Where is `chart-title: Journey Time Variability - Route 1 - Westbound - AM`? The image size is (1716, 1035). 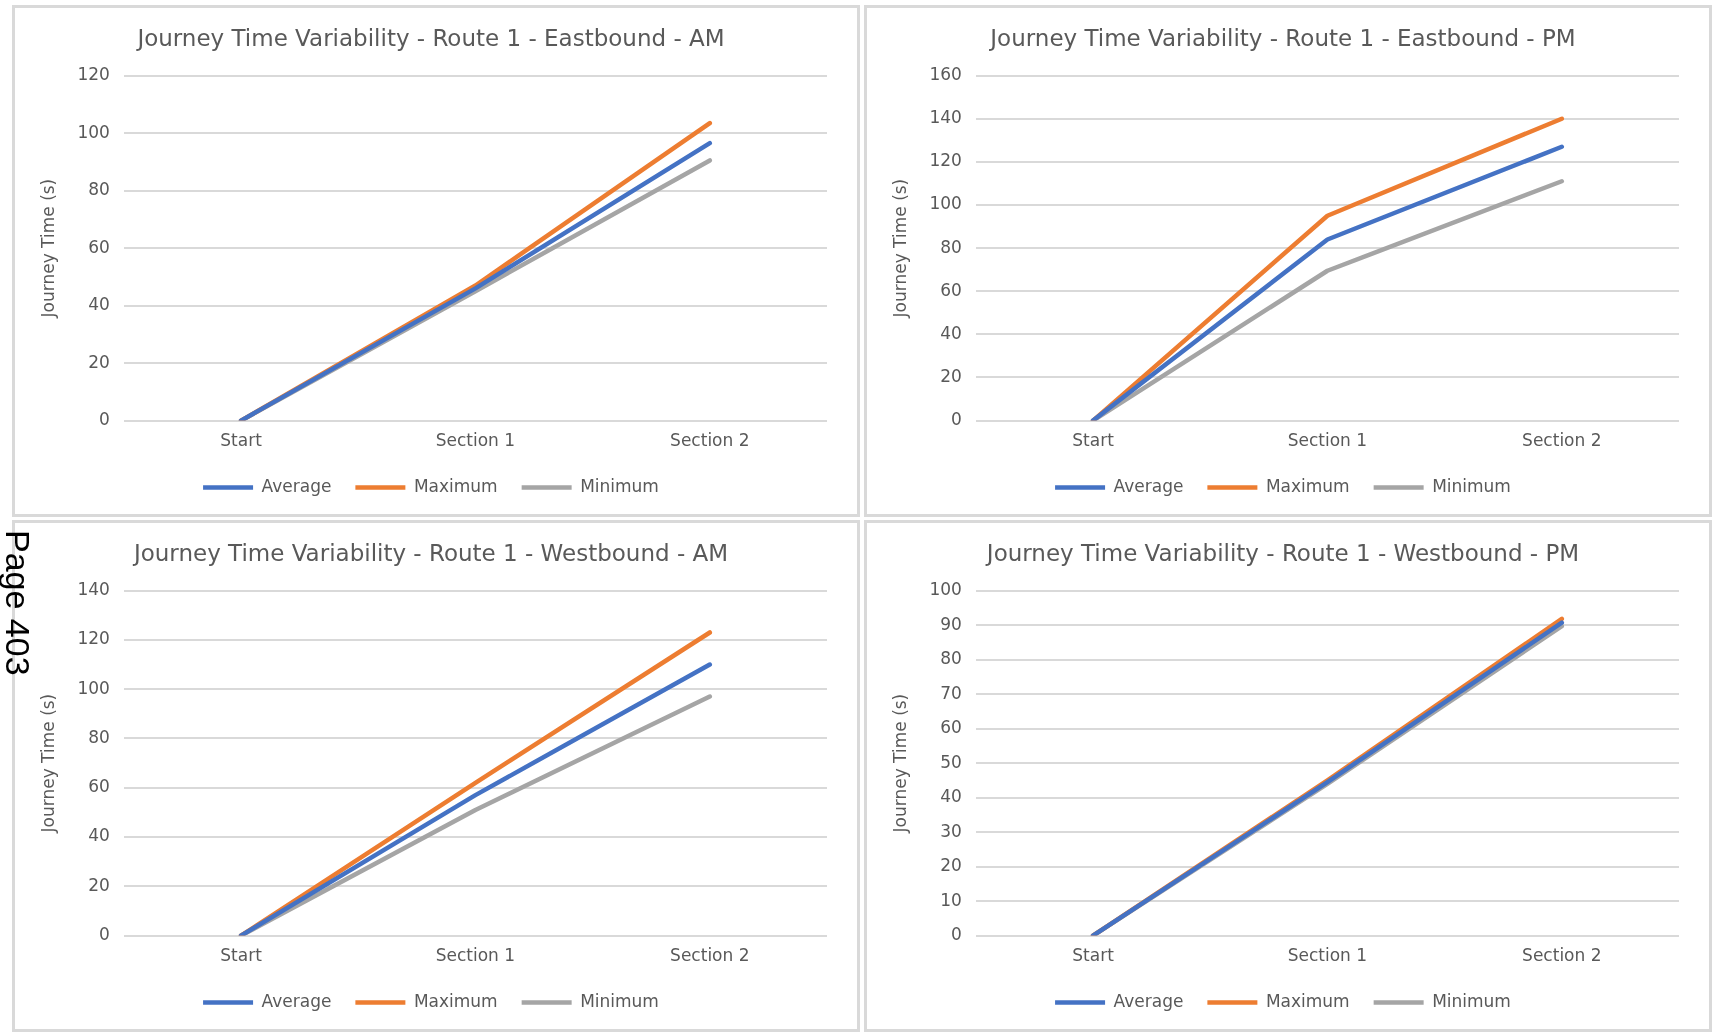
chart-title: Journey Time Variability - Route 1 - Westbound - AM is located at coordinates (430, 552).